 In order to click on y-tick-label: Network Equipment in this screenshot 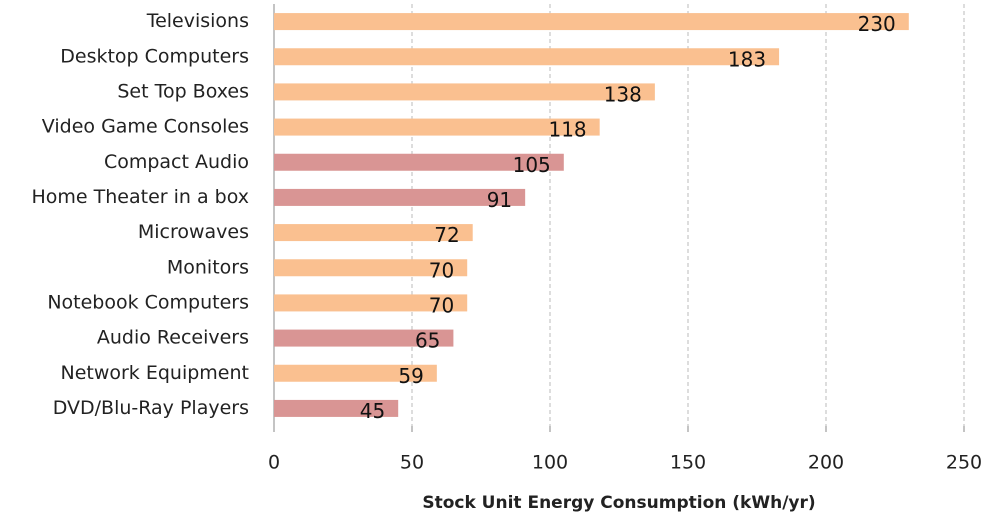, I will do `click(154, 373)`.